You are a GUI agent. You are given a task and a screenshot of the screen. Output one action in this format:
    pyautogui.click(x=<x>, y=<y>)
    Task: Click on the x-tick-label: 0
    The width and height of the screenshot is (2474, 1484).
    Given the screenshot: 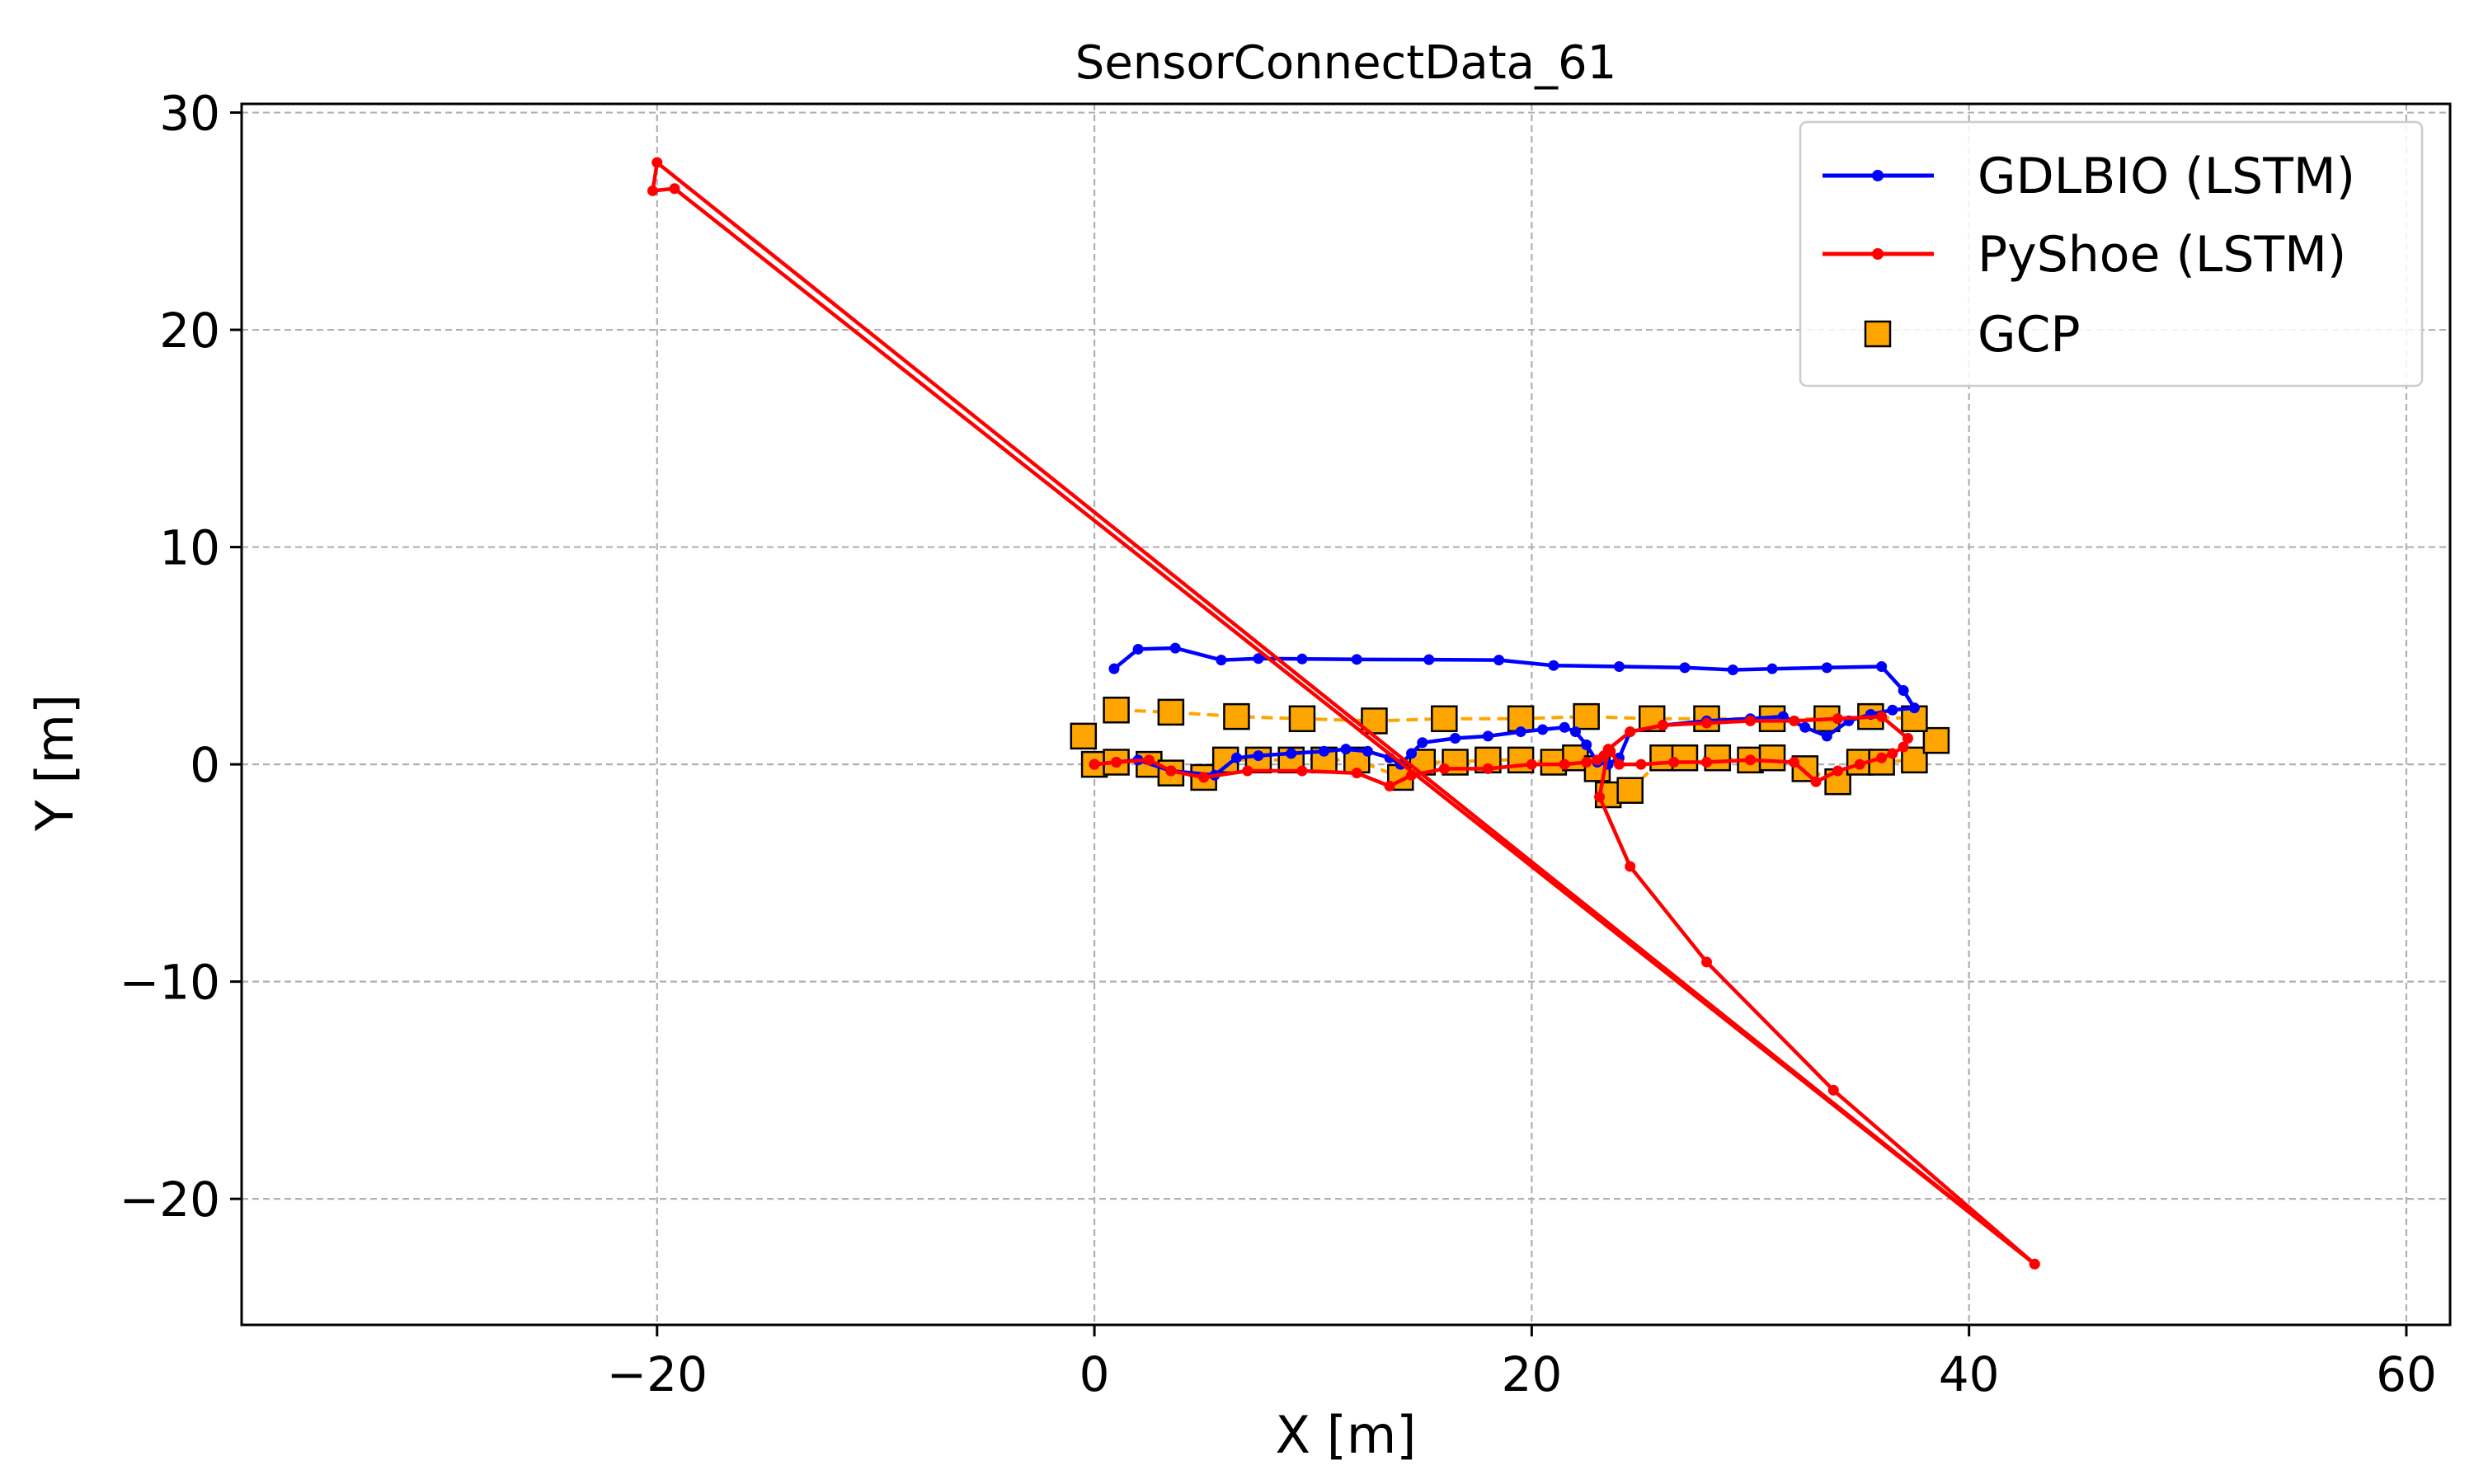 What is the action you would take?
    pyautogui.click(x=1094, y=1374)
    